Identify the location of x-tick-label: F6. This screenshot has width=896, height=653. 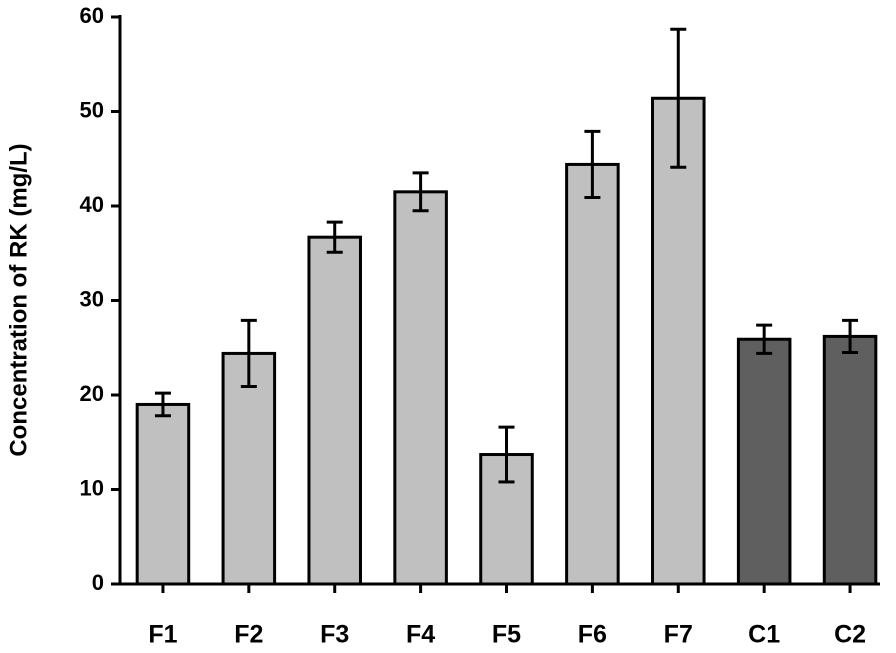
(592, 635).